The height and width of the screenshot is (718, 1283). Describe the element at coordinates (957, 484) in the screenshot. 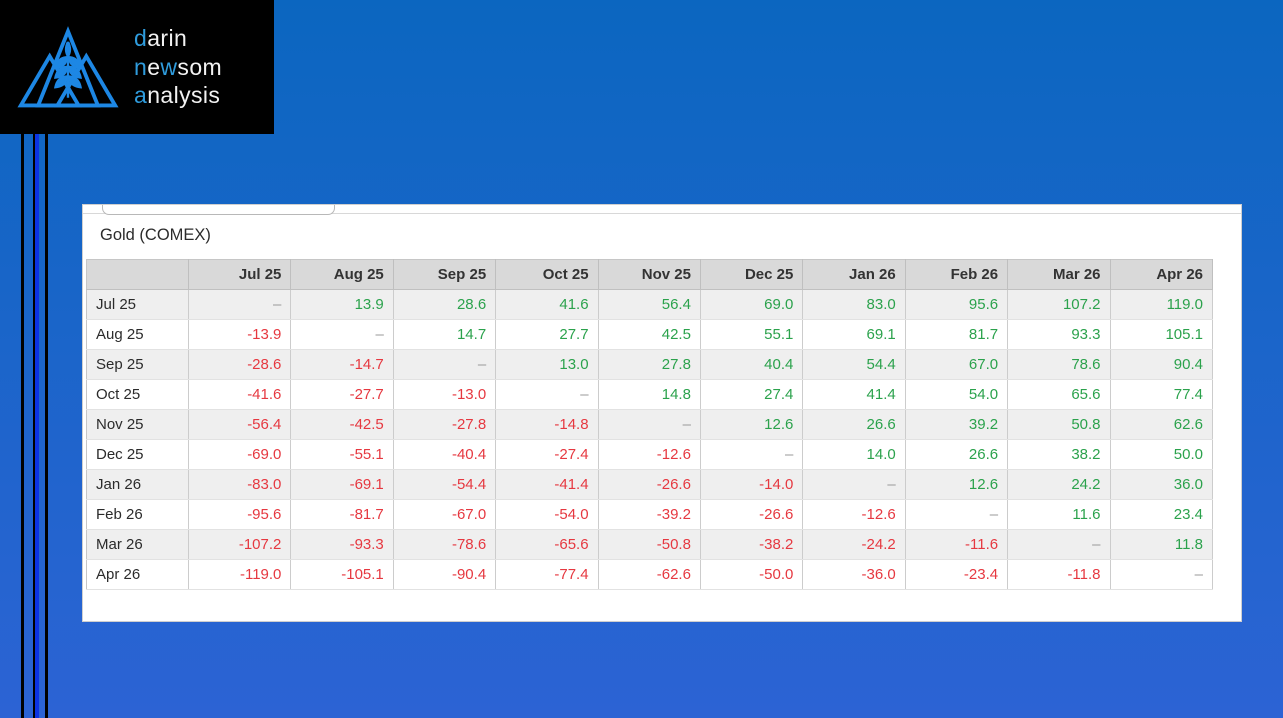

I see `spread-value-cell: 12.6` at that location.